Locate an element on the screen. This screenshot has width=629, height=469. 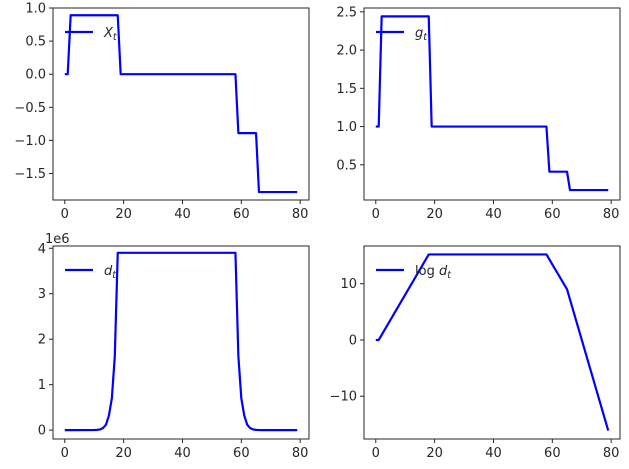
y-tick-label: 2.0 is located at coordinates (346, 51).